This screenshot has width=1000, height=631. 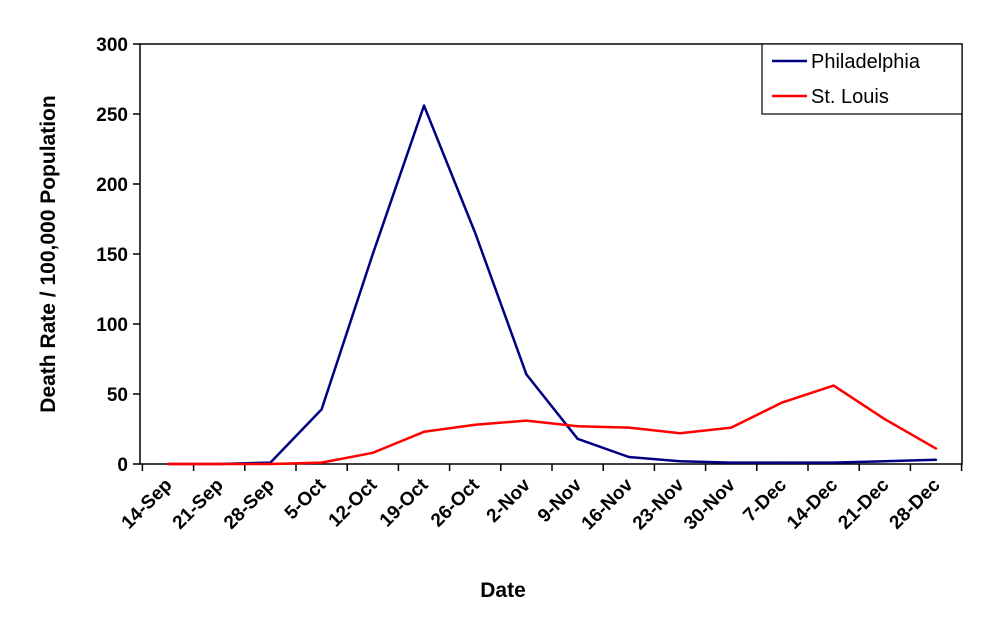 What do you see at coordinates (915, 503) in the screenshot?
I see `x-tick-label: 28-Dec` at bounding box center [915, 503].